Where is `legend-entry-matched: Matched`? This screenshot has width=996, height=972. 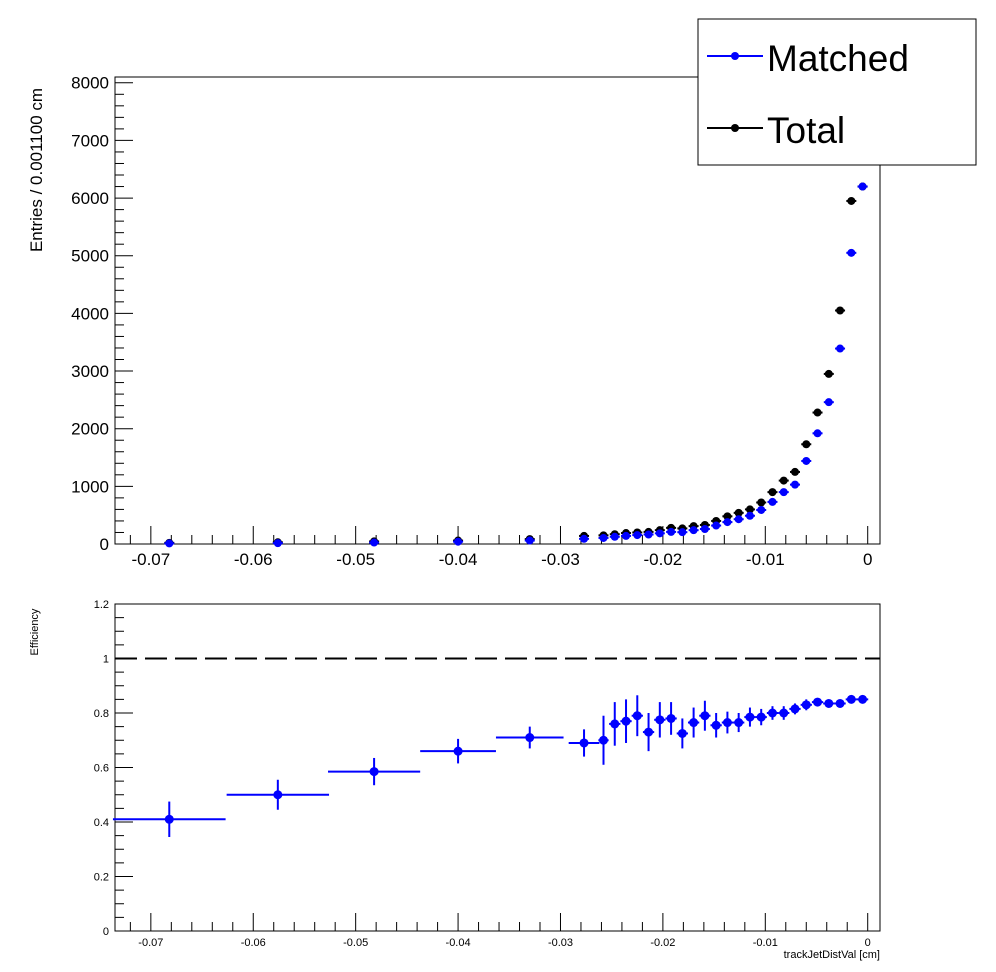
legend-entry-matched: Matched is located at coordinates (808, 58).